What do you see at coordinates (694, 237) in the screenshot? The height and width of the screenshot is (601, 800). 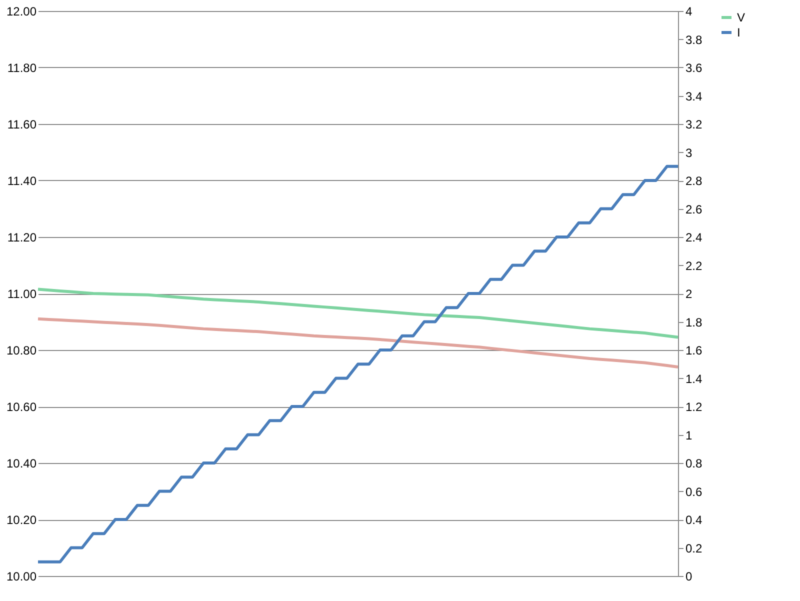 I see `y2-tick-label: 2.4` at bounding box center [694, 237].